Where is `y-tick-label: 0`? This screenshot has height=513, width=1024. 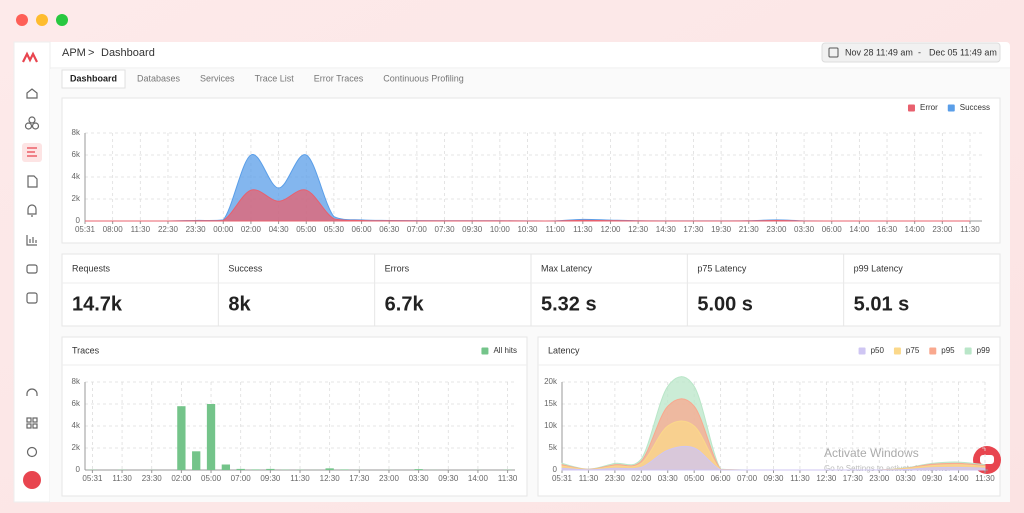 y-tick-label: 0 is located at coordinates (555, 469).